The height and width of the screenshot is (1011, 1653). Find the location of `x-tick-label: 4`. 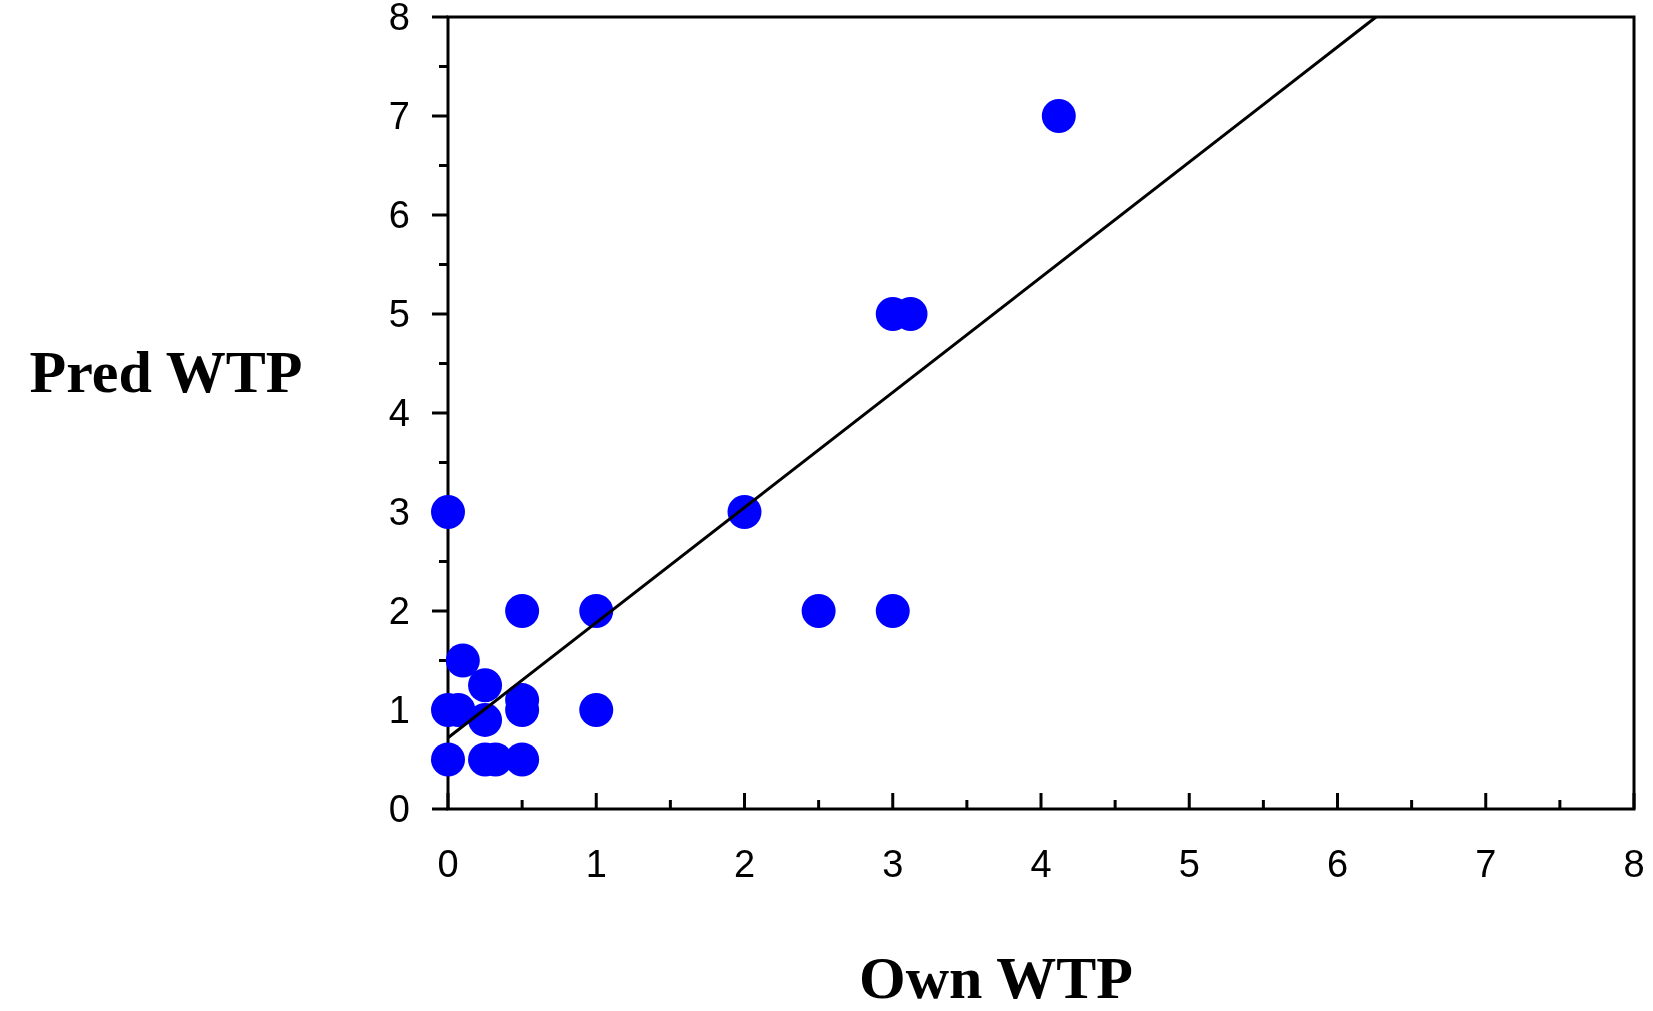

x-tick-label: 4 is located at coordinates (1041, 864).